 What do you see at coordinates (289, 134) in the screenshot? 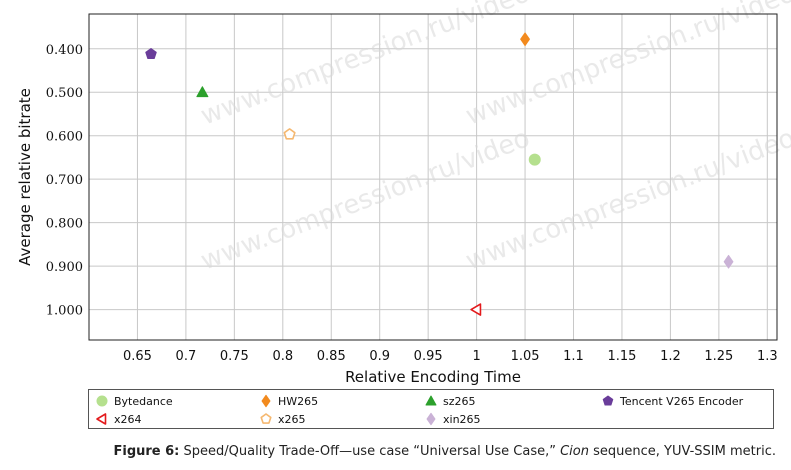
I see `point-x265` at bounding box center [289, 134].